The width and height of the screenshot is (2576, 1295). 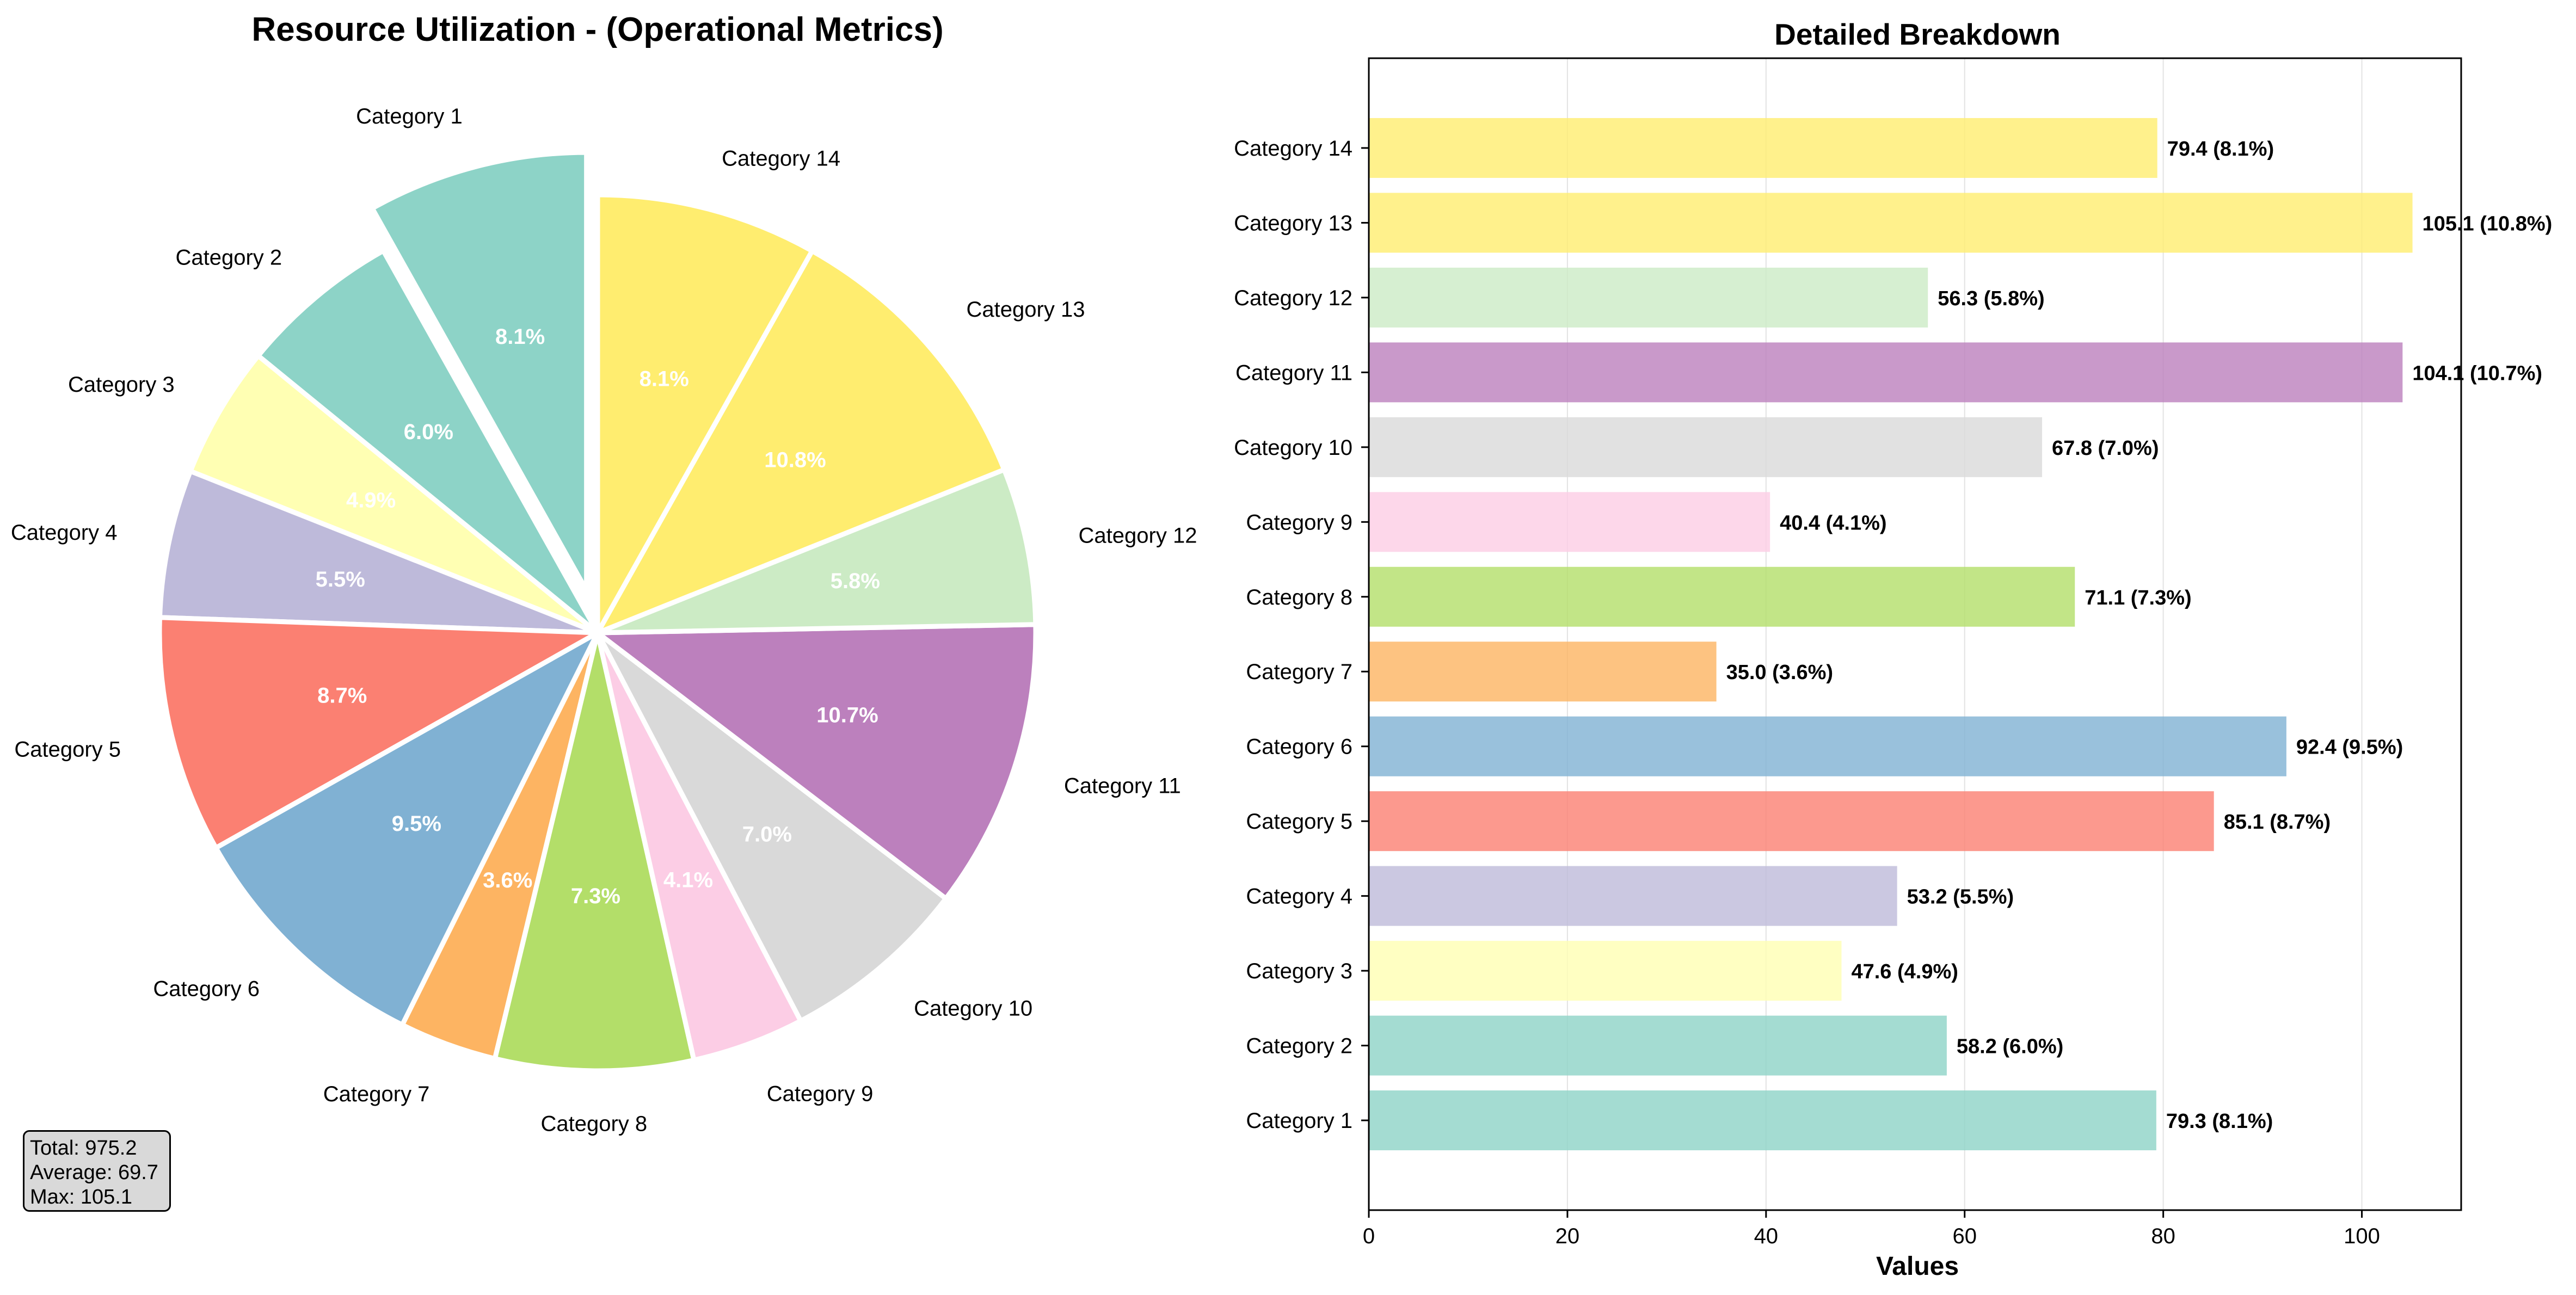 What do you see at coordinates (228, 258) in the screenshot?
I see `pie-label-category-2: Category 2` at bounding box center [228, 258].